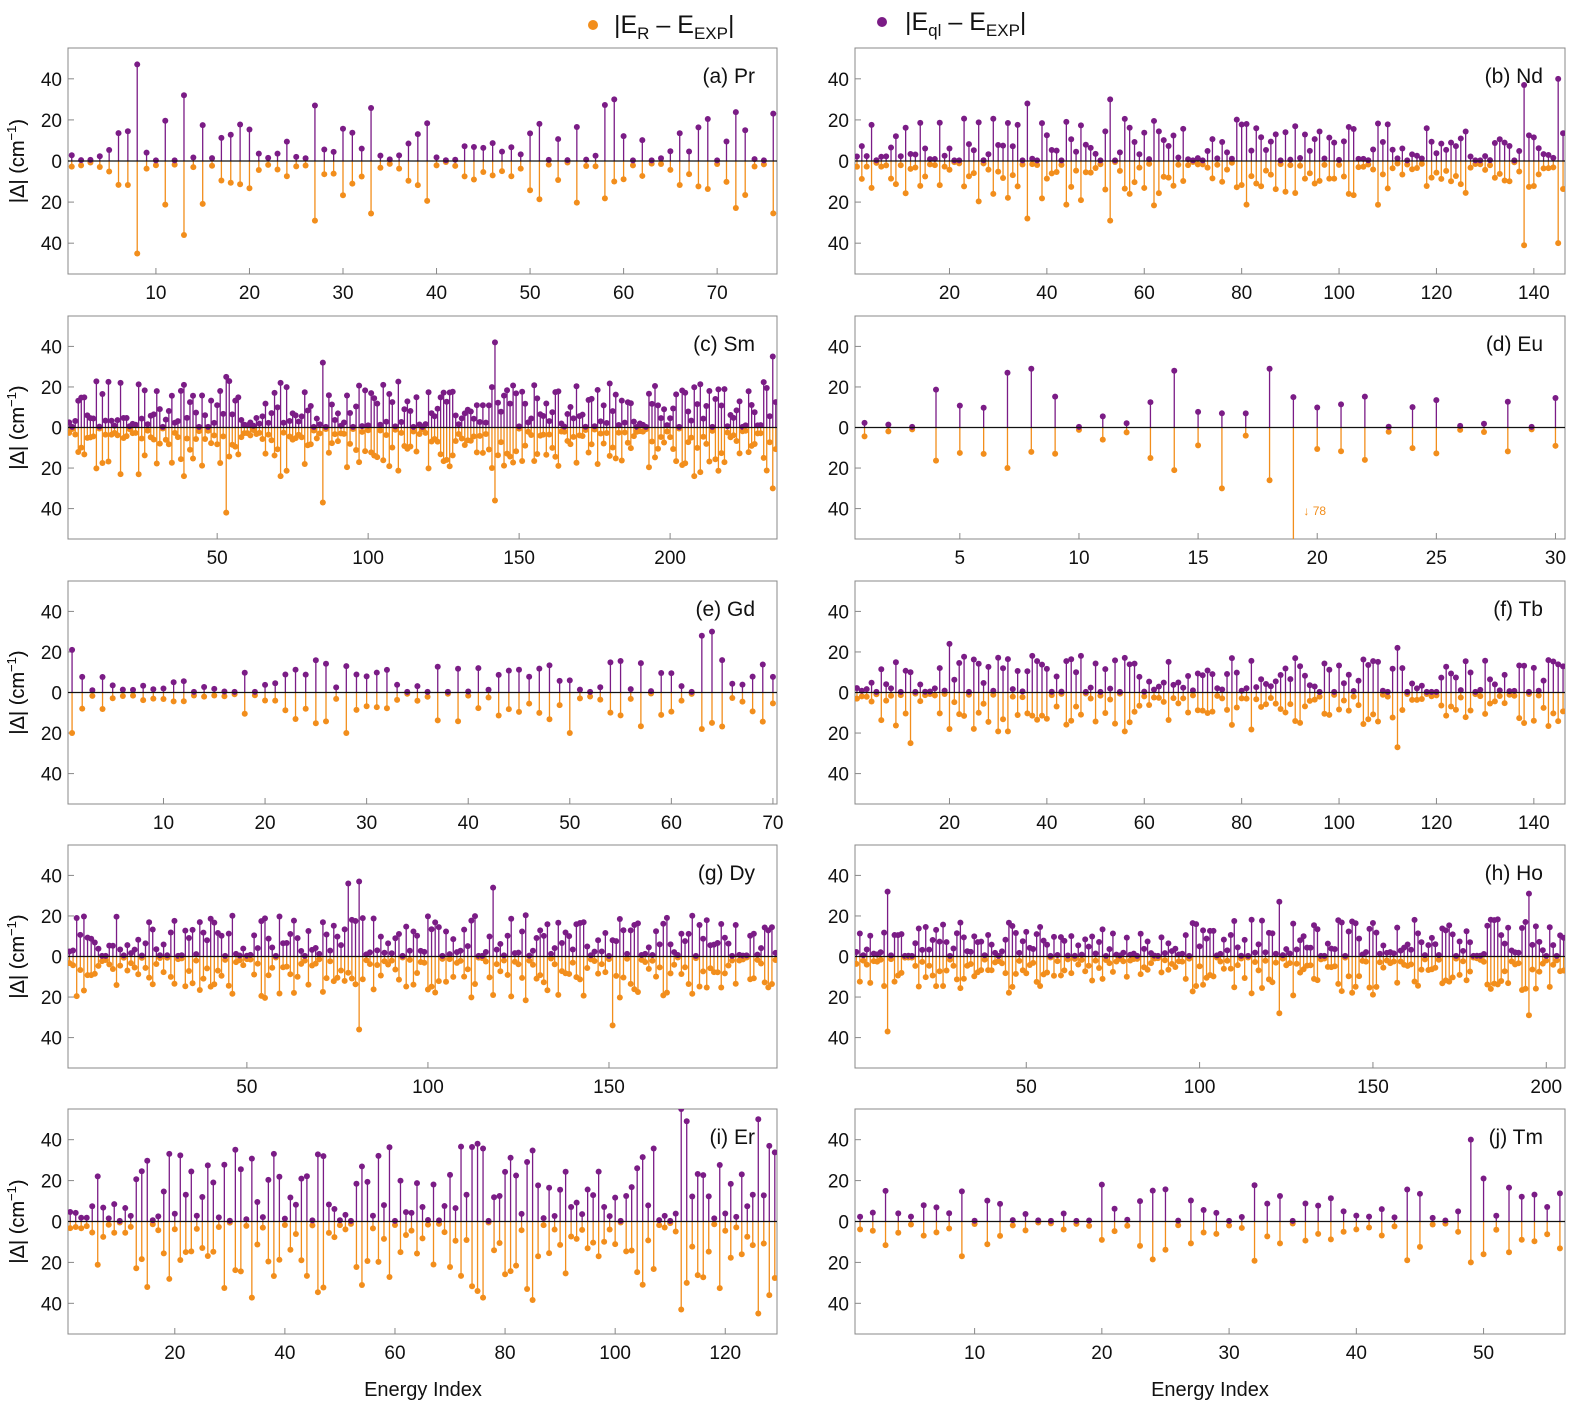 The height and width of the screenshot is (1412, 1578). Describe the element at coordinates (965, 24) in the screenshot. I see `legend-label-ql: |Eql – EEXP|` at that location.